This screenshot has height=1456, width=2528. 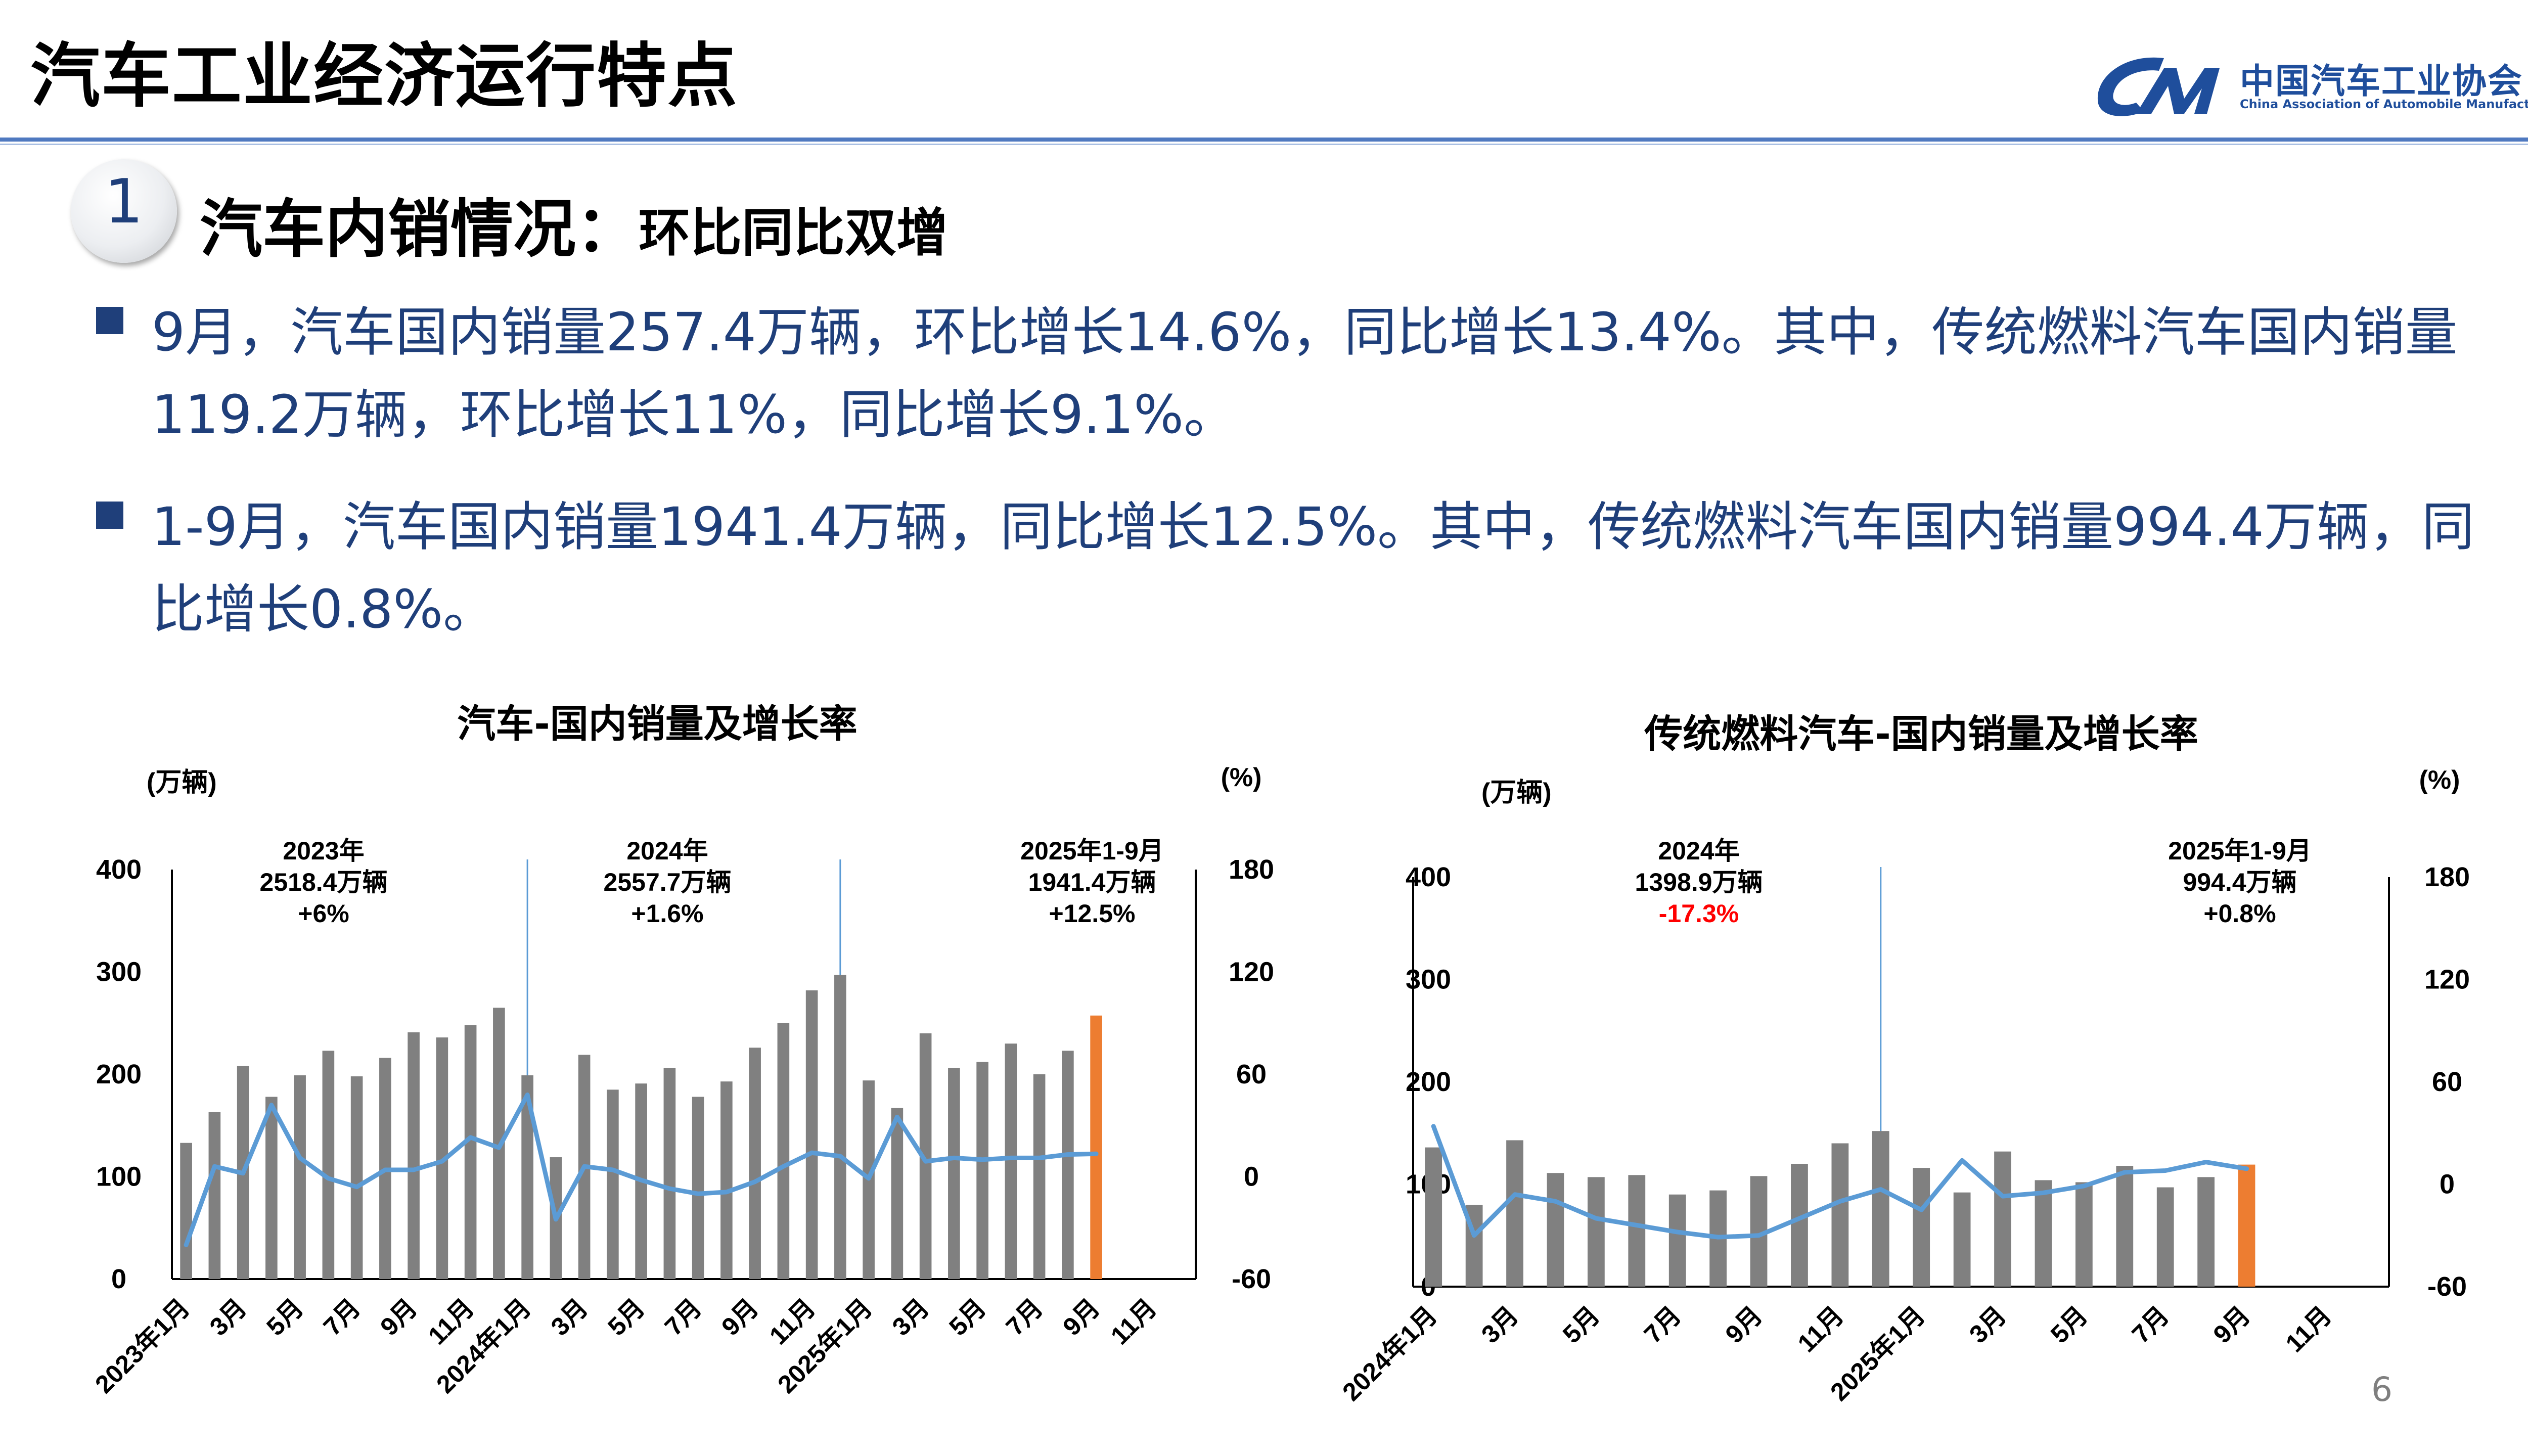 What do you see at coordinates (667, 913) in the screenshot?
I see `period-annotation: +1.6%` at bounding box center [667, 913].